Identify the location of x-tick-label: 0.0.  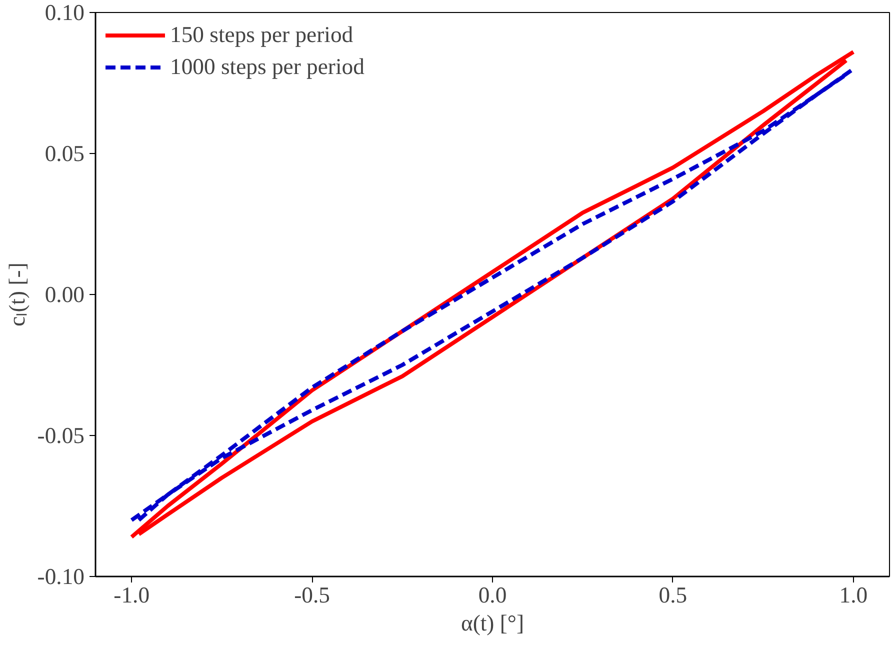
(492, 595).